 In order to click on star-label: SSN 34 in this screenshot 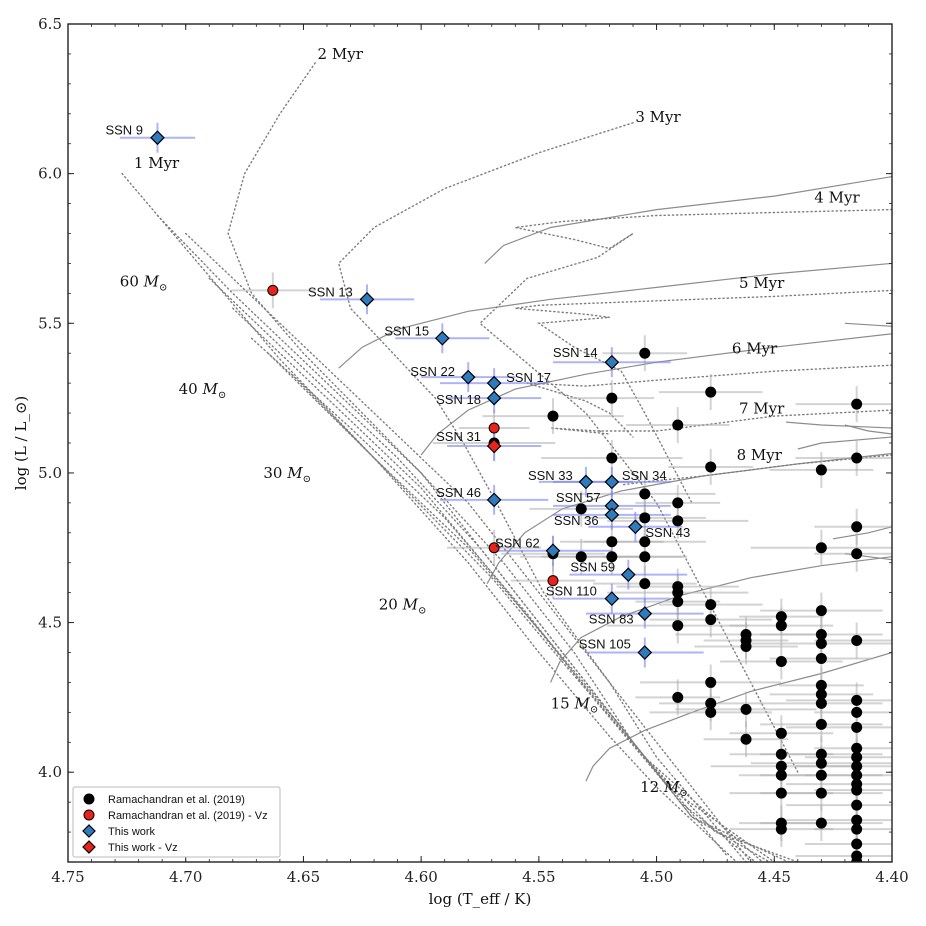, I will do `click(644, 475)`.